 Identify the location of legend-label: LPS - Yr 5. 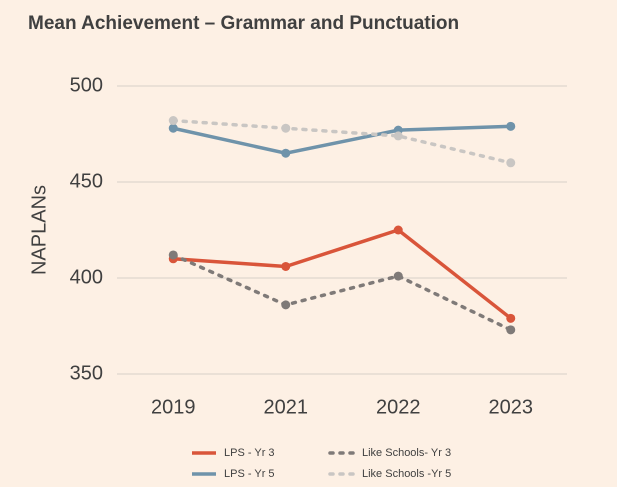
(249, 474).